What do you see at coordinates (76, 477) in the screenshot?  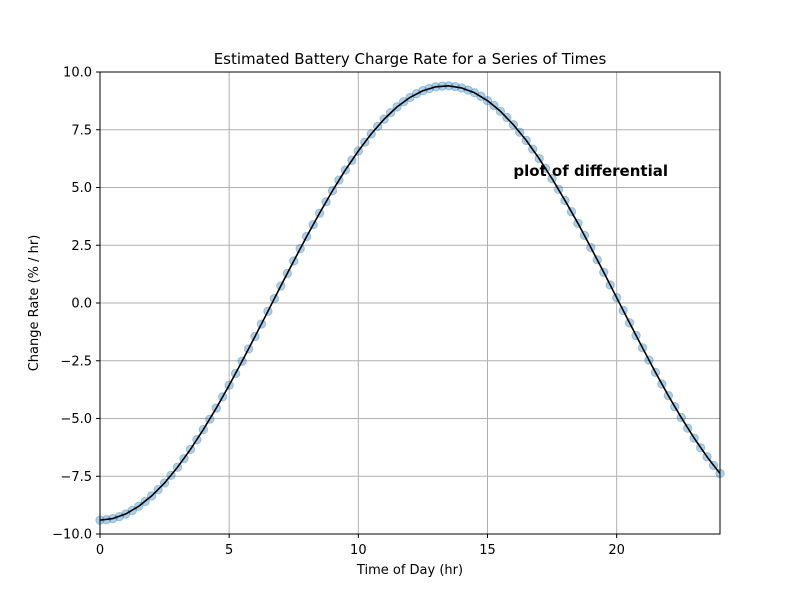 I see `y-tick-label: −7.5` at bounding box center [76, 477].